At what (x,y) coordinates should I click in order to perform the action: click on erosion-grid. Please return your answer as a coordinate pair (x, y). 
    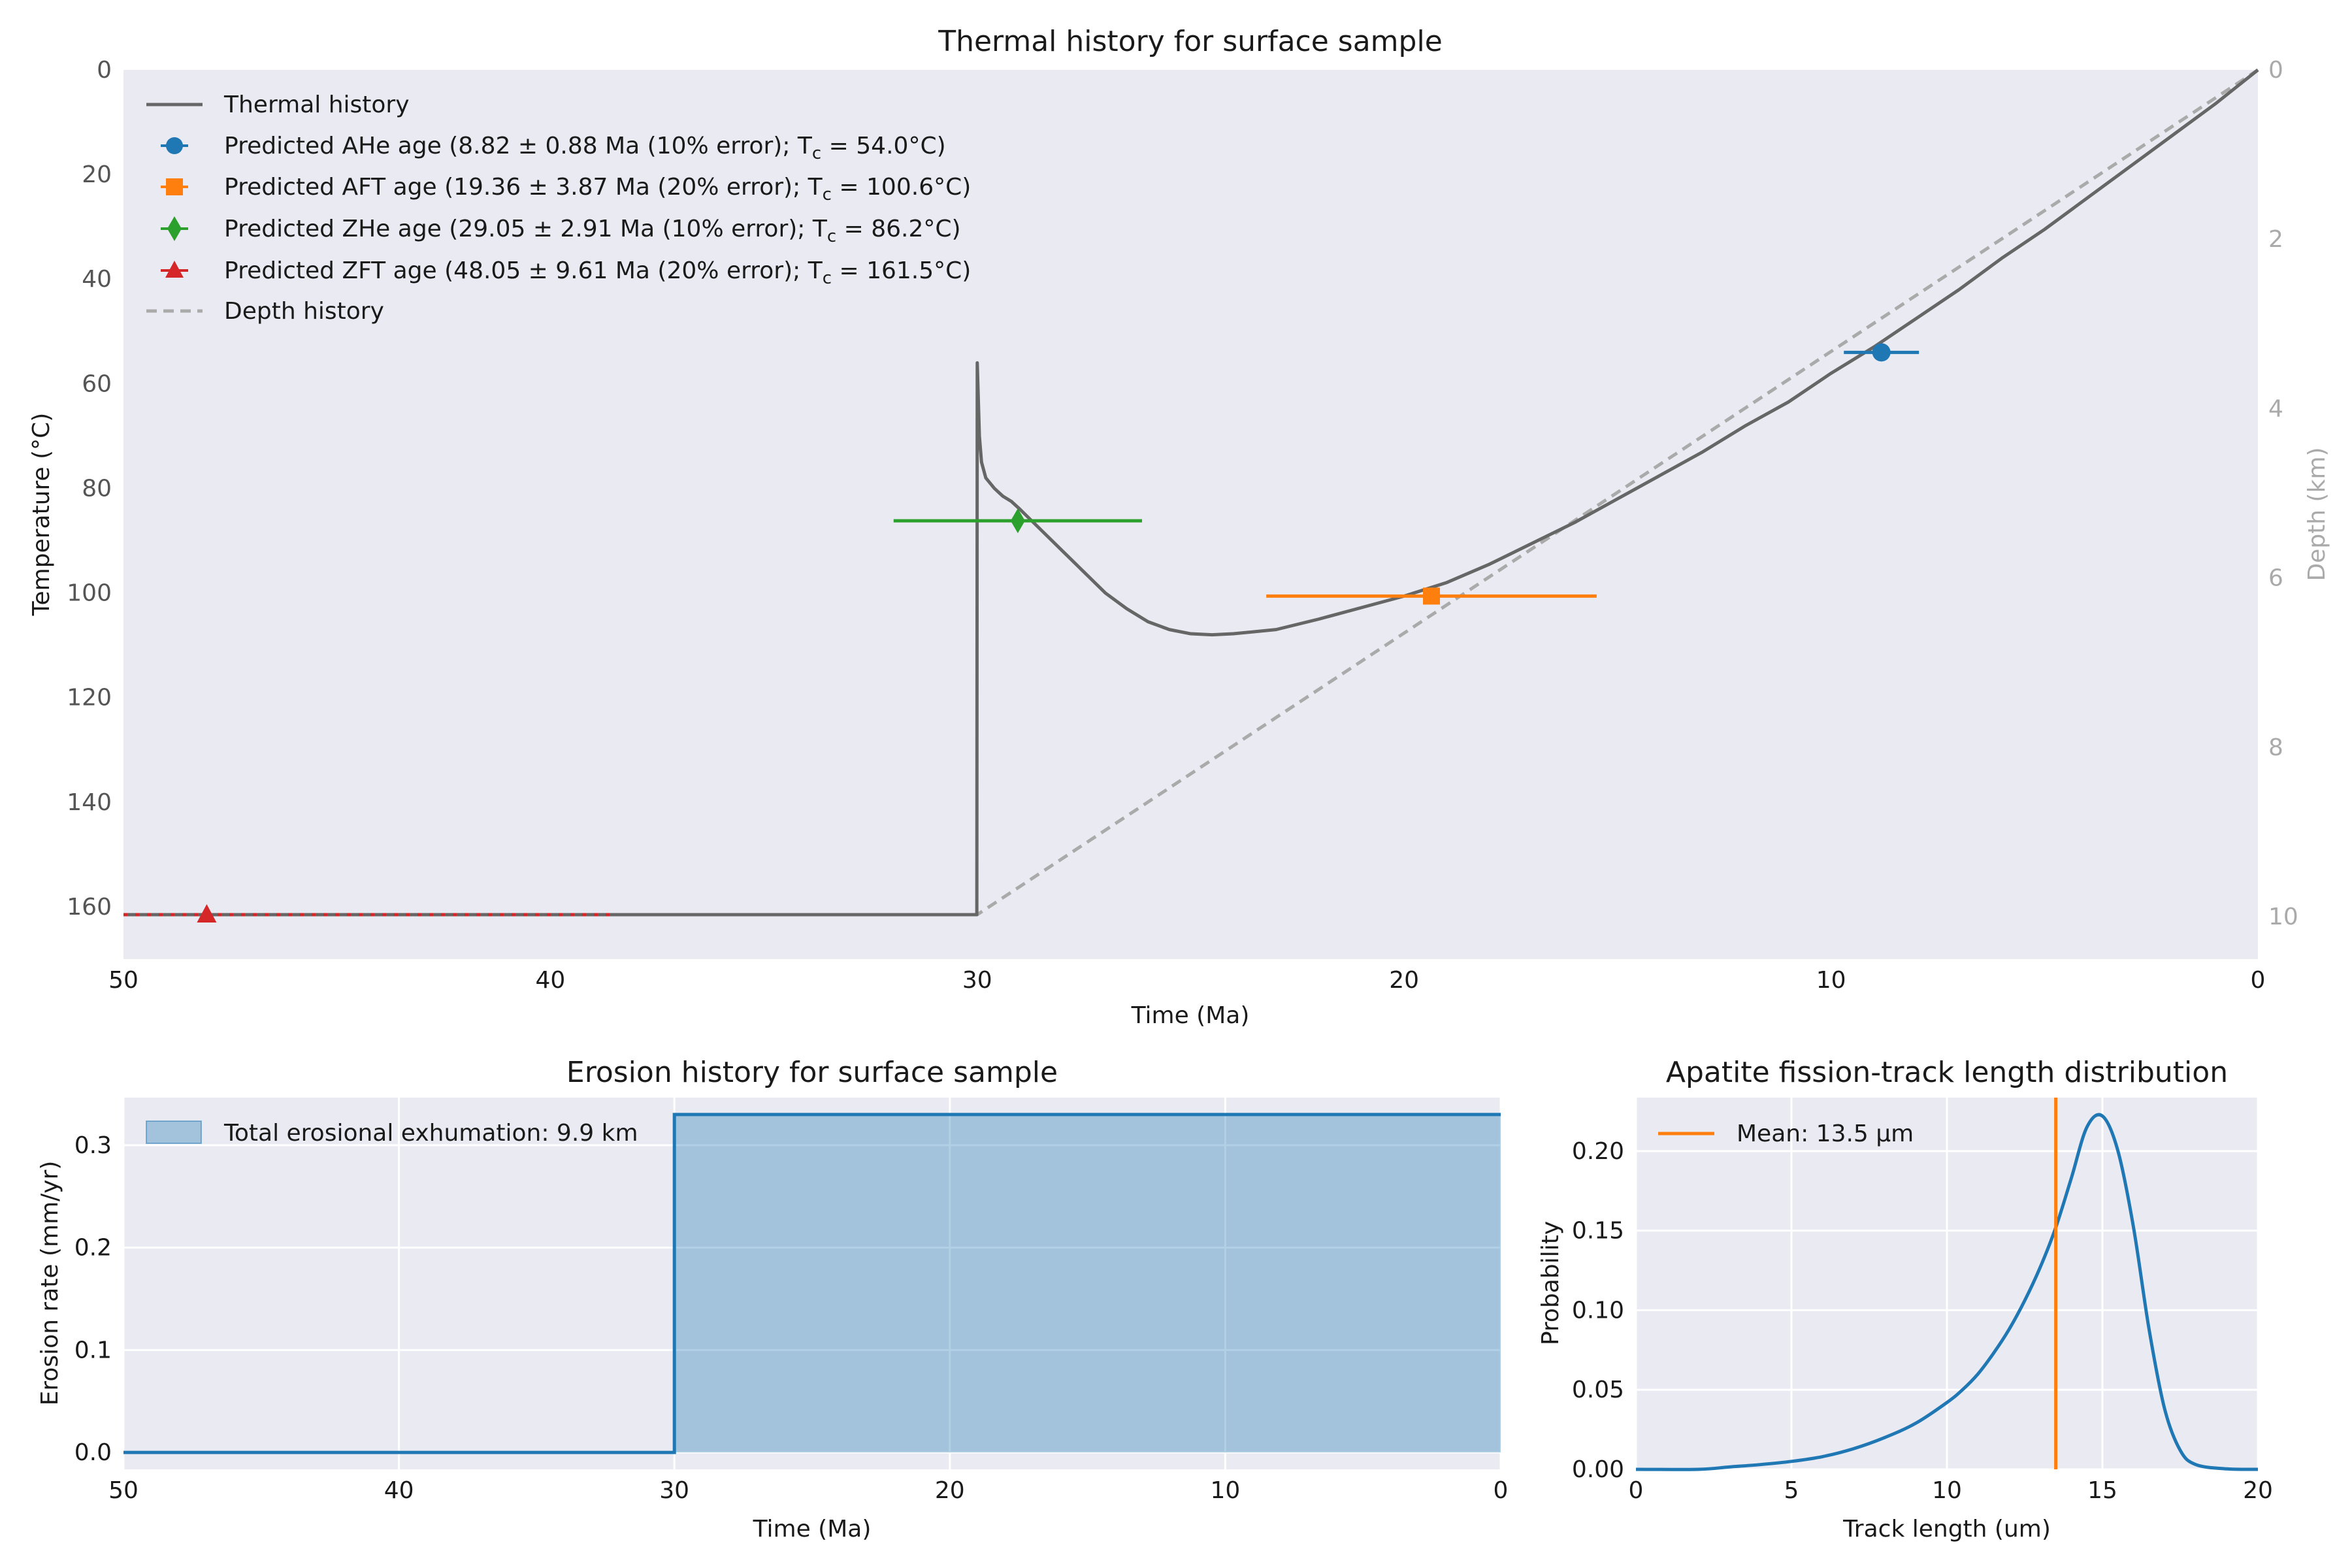
    Looking at the image, I should click on (812, 1283).